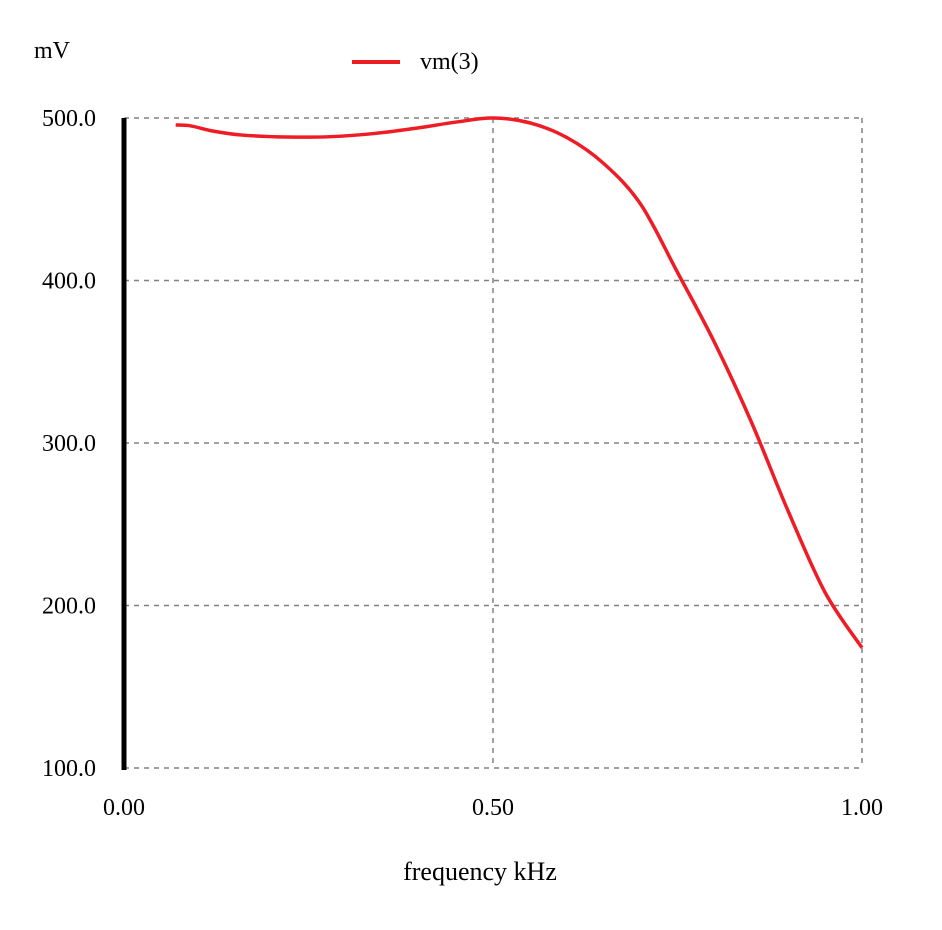 The width and height of the screenshot is (942, 930). Describe the element at coordinates (69, 444) in the screenshot. I see `y-tick-label: 300.0` at that location.